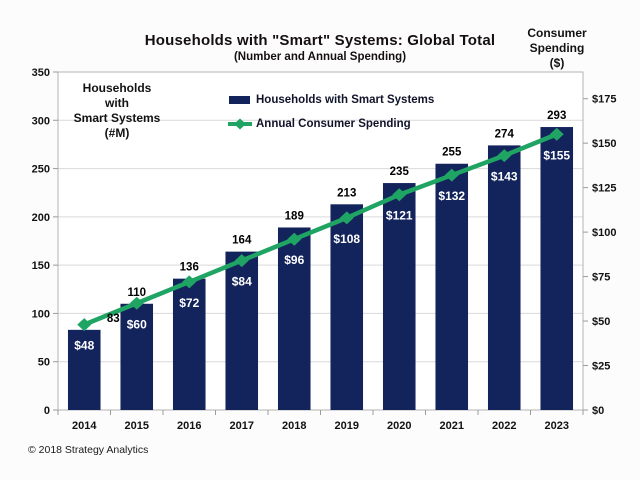 This screenshot has height=480, width=640. Describe the element at coordinates (117, 133) in the screenshot. I see `left-axis-title-line: (#M)` at that location.